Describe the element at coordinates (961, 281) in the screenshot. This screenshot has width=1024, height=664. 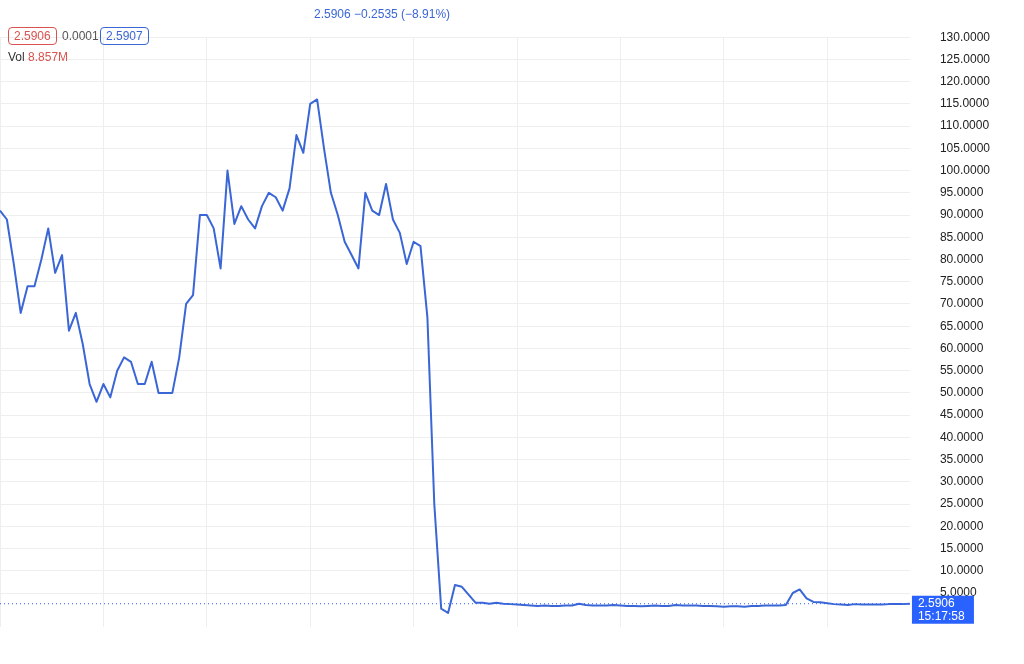
I see `y-tick-label: 75.0000` at that location.